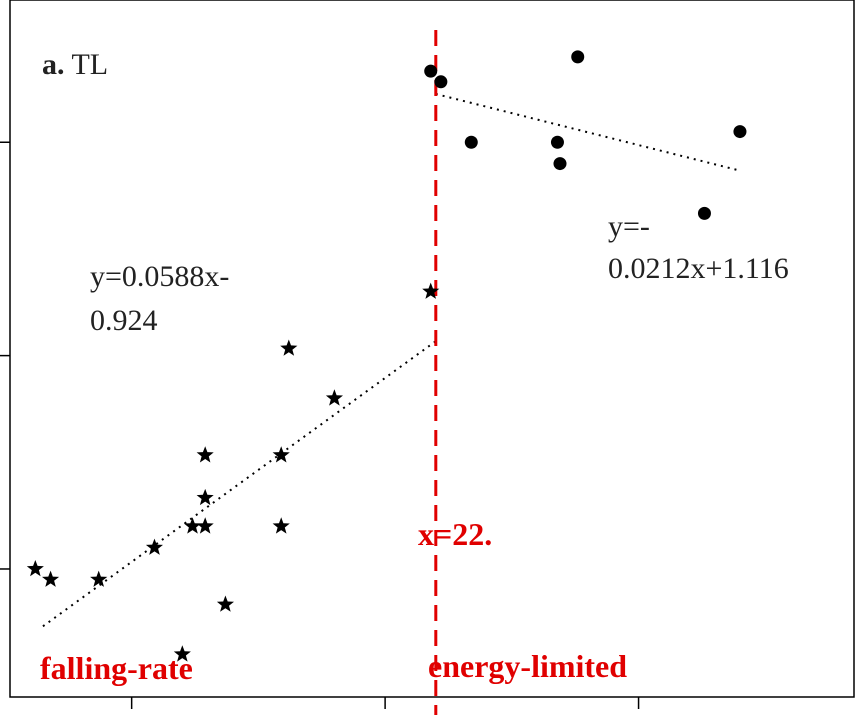 This screenshot has width=859, height=715. I want to click on left-fit-equation-line-2: 0.924, so click(124, 320).